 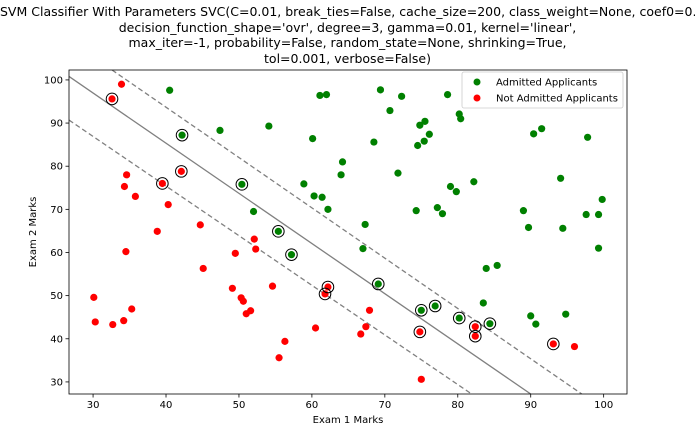 What do you see at coordinates (56, 339) in the screenshot?
I see `y-tick-label: 40` at bounding box center [56, 339].